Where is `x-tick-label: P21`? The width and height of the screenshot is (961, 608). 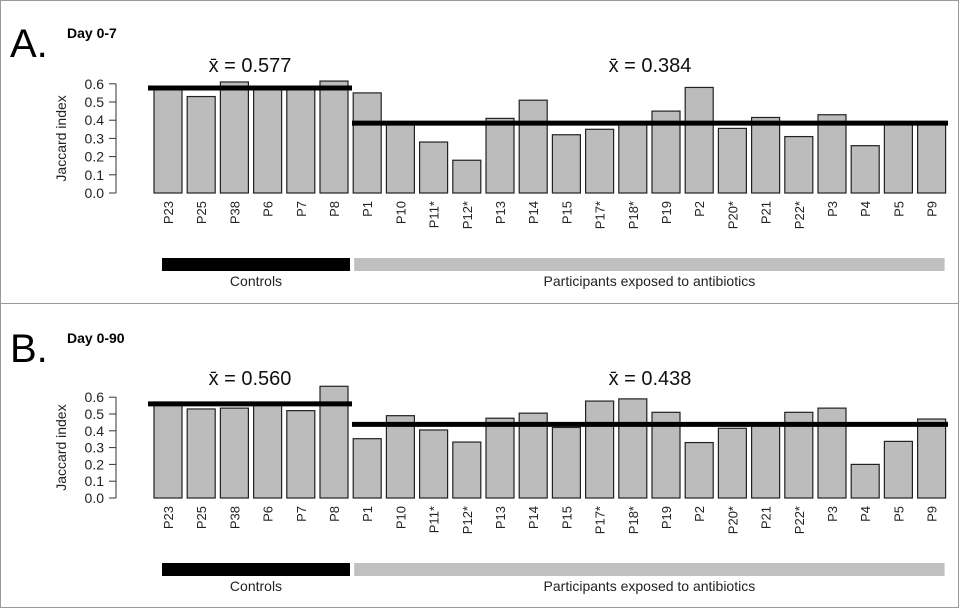
x-tick-label: P21 is located at coordinates (766, 212).